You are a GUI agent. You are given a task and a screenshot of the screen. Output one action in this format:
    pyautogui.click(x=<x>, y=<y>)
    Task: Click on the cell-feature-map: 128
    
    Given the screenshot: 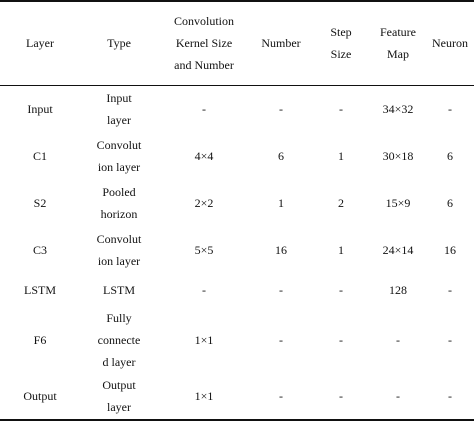 What is the action you would take?
    pyautogui.click(x=398, y=290)
    